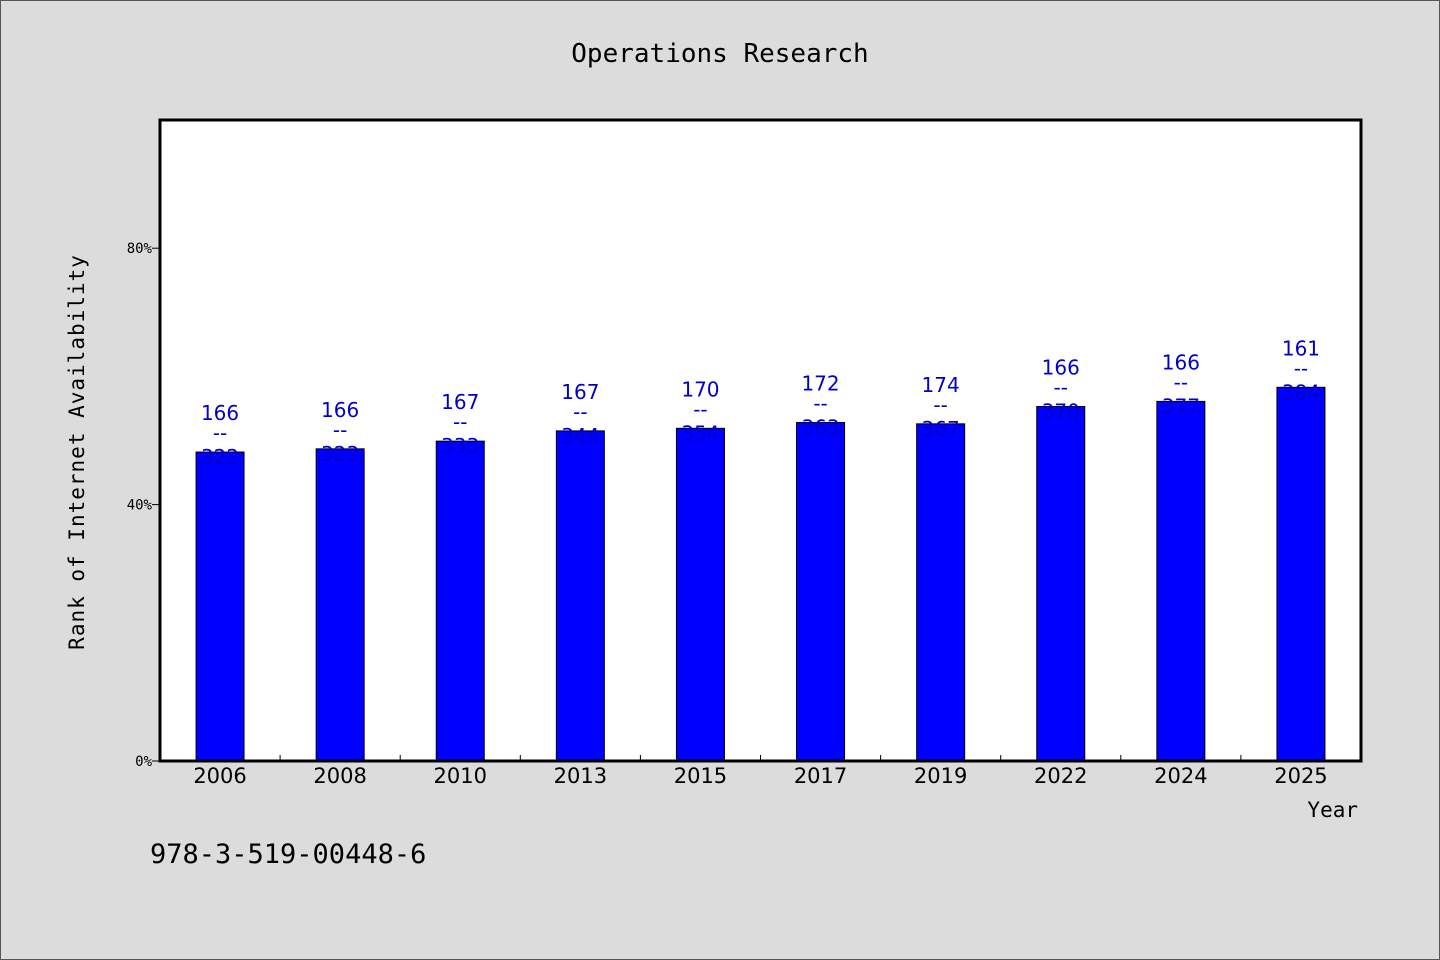  What do you see at coordinates (580, 436) in the screenshot?
I see `bar-total-label: 344` at bounding box center [580, 436].